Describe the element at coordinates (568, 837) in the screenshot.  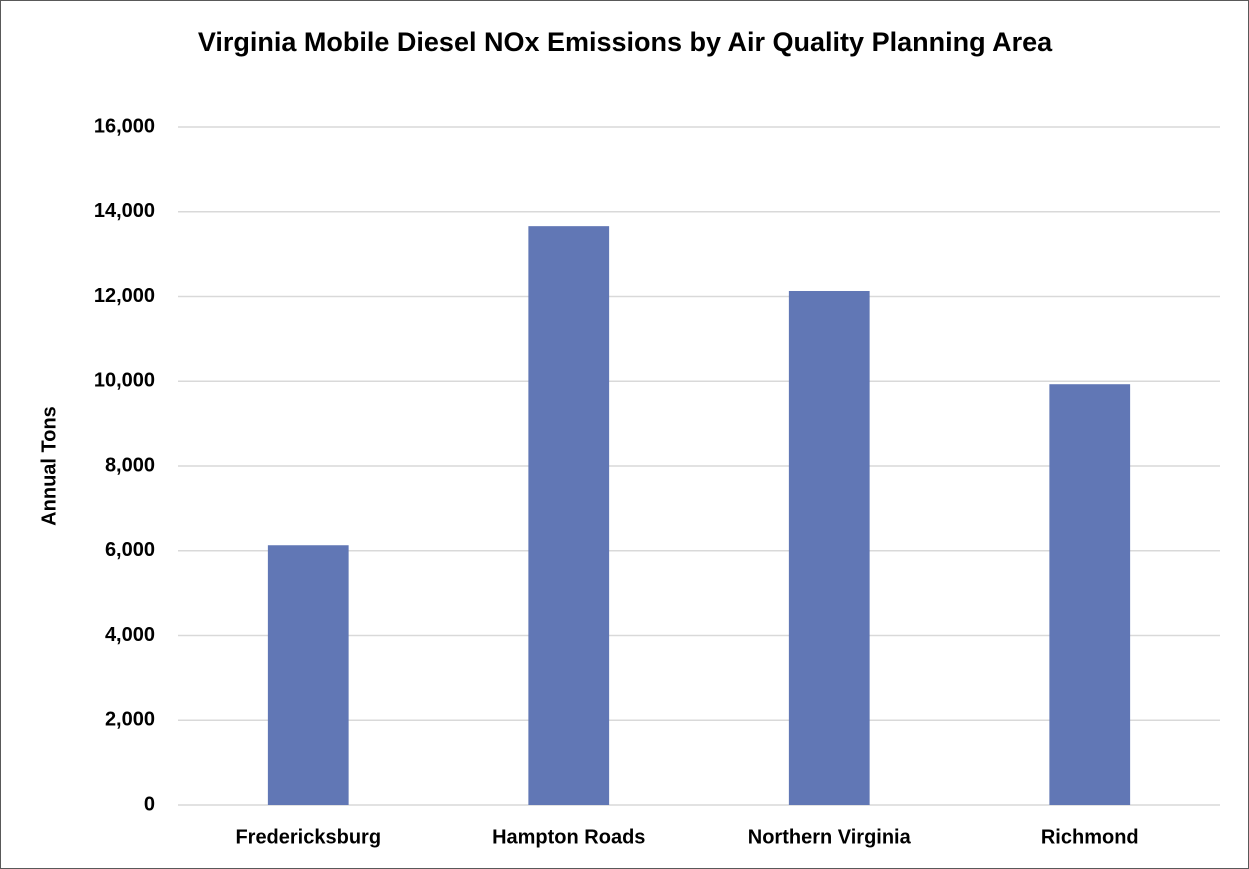
I see `x-tick-label: Hampton Roads` at that location.